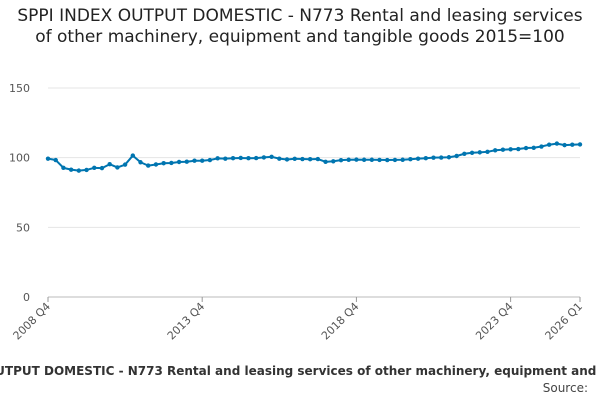  I want to click on source-label: Source:, so click(565, 388).